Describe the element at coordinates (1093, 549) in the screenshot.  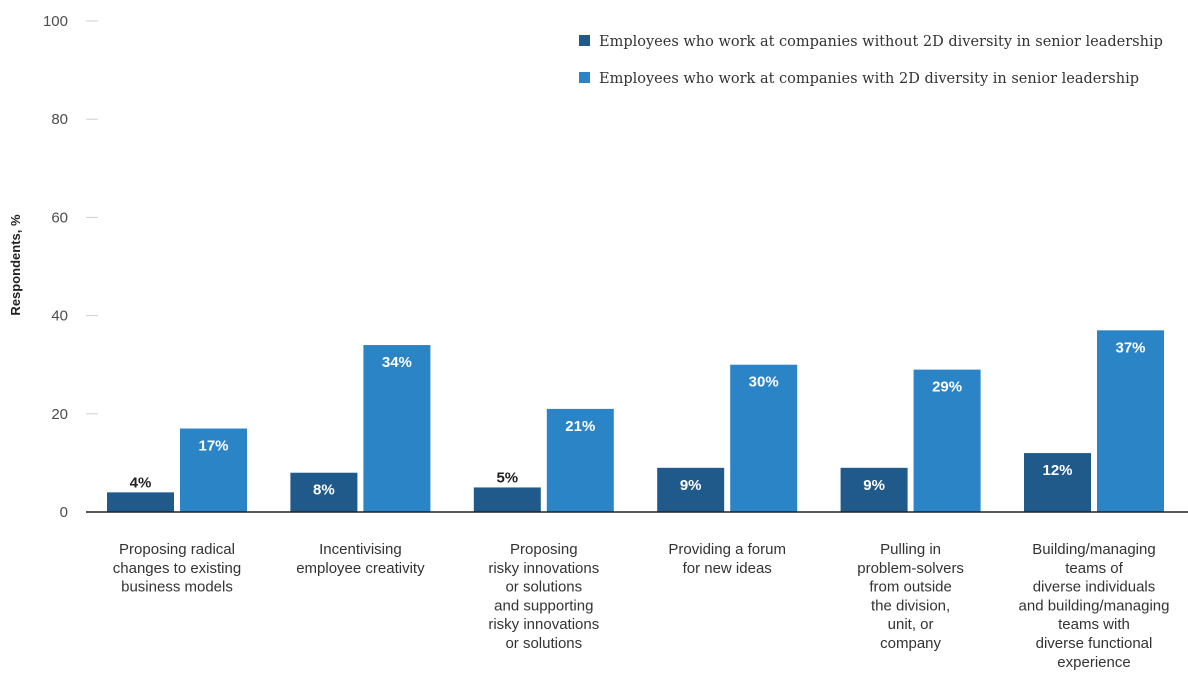
I see `x-category-label: Building/managing` at that location.